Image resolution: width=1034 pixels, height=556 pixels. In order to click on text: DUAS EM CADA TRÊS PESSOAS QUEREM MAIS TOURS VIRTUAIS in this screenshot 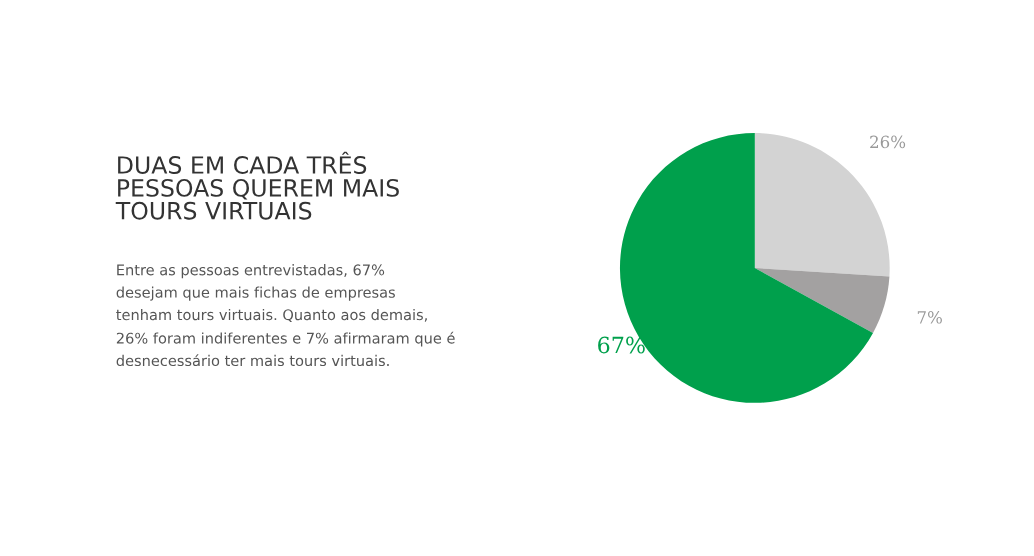, I will do `click(257, 185)`.